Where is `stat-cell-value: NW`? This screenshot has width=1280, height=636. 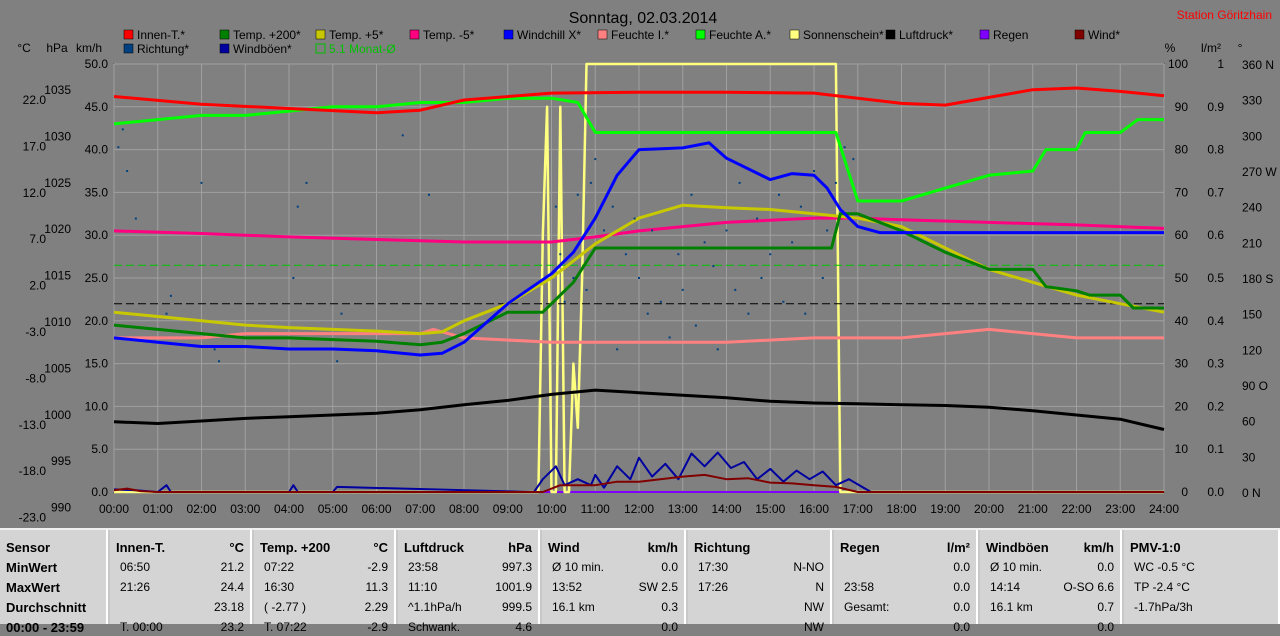
stat-cell-value: NW is located at coordinates (814, 627).